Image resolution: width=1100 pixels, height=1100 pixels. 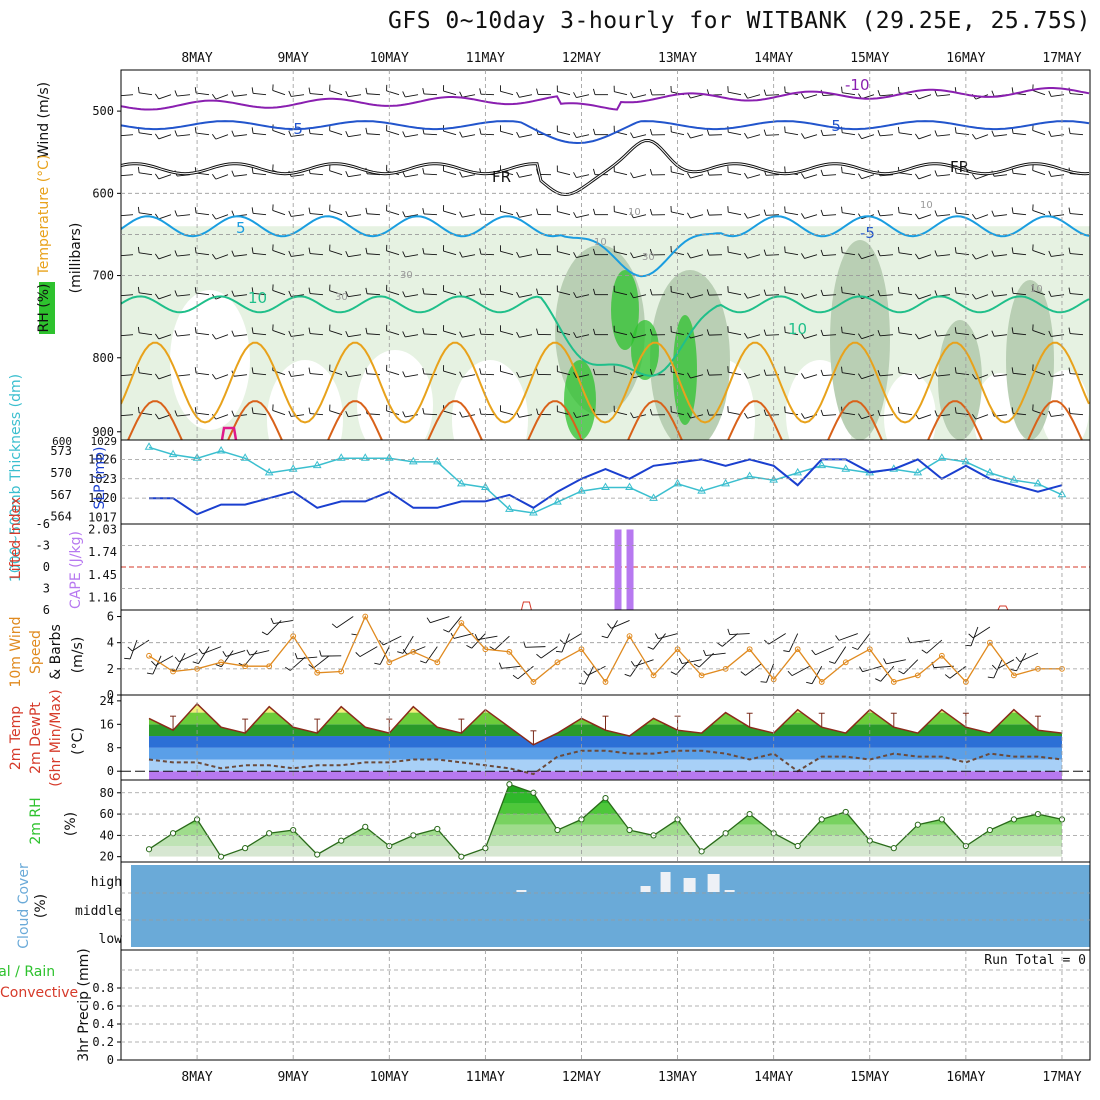 What do you see at coordinates (605, 830) in the screenshot?
I see `rh-band` at bounding box center [605, 830].